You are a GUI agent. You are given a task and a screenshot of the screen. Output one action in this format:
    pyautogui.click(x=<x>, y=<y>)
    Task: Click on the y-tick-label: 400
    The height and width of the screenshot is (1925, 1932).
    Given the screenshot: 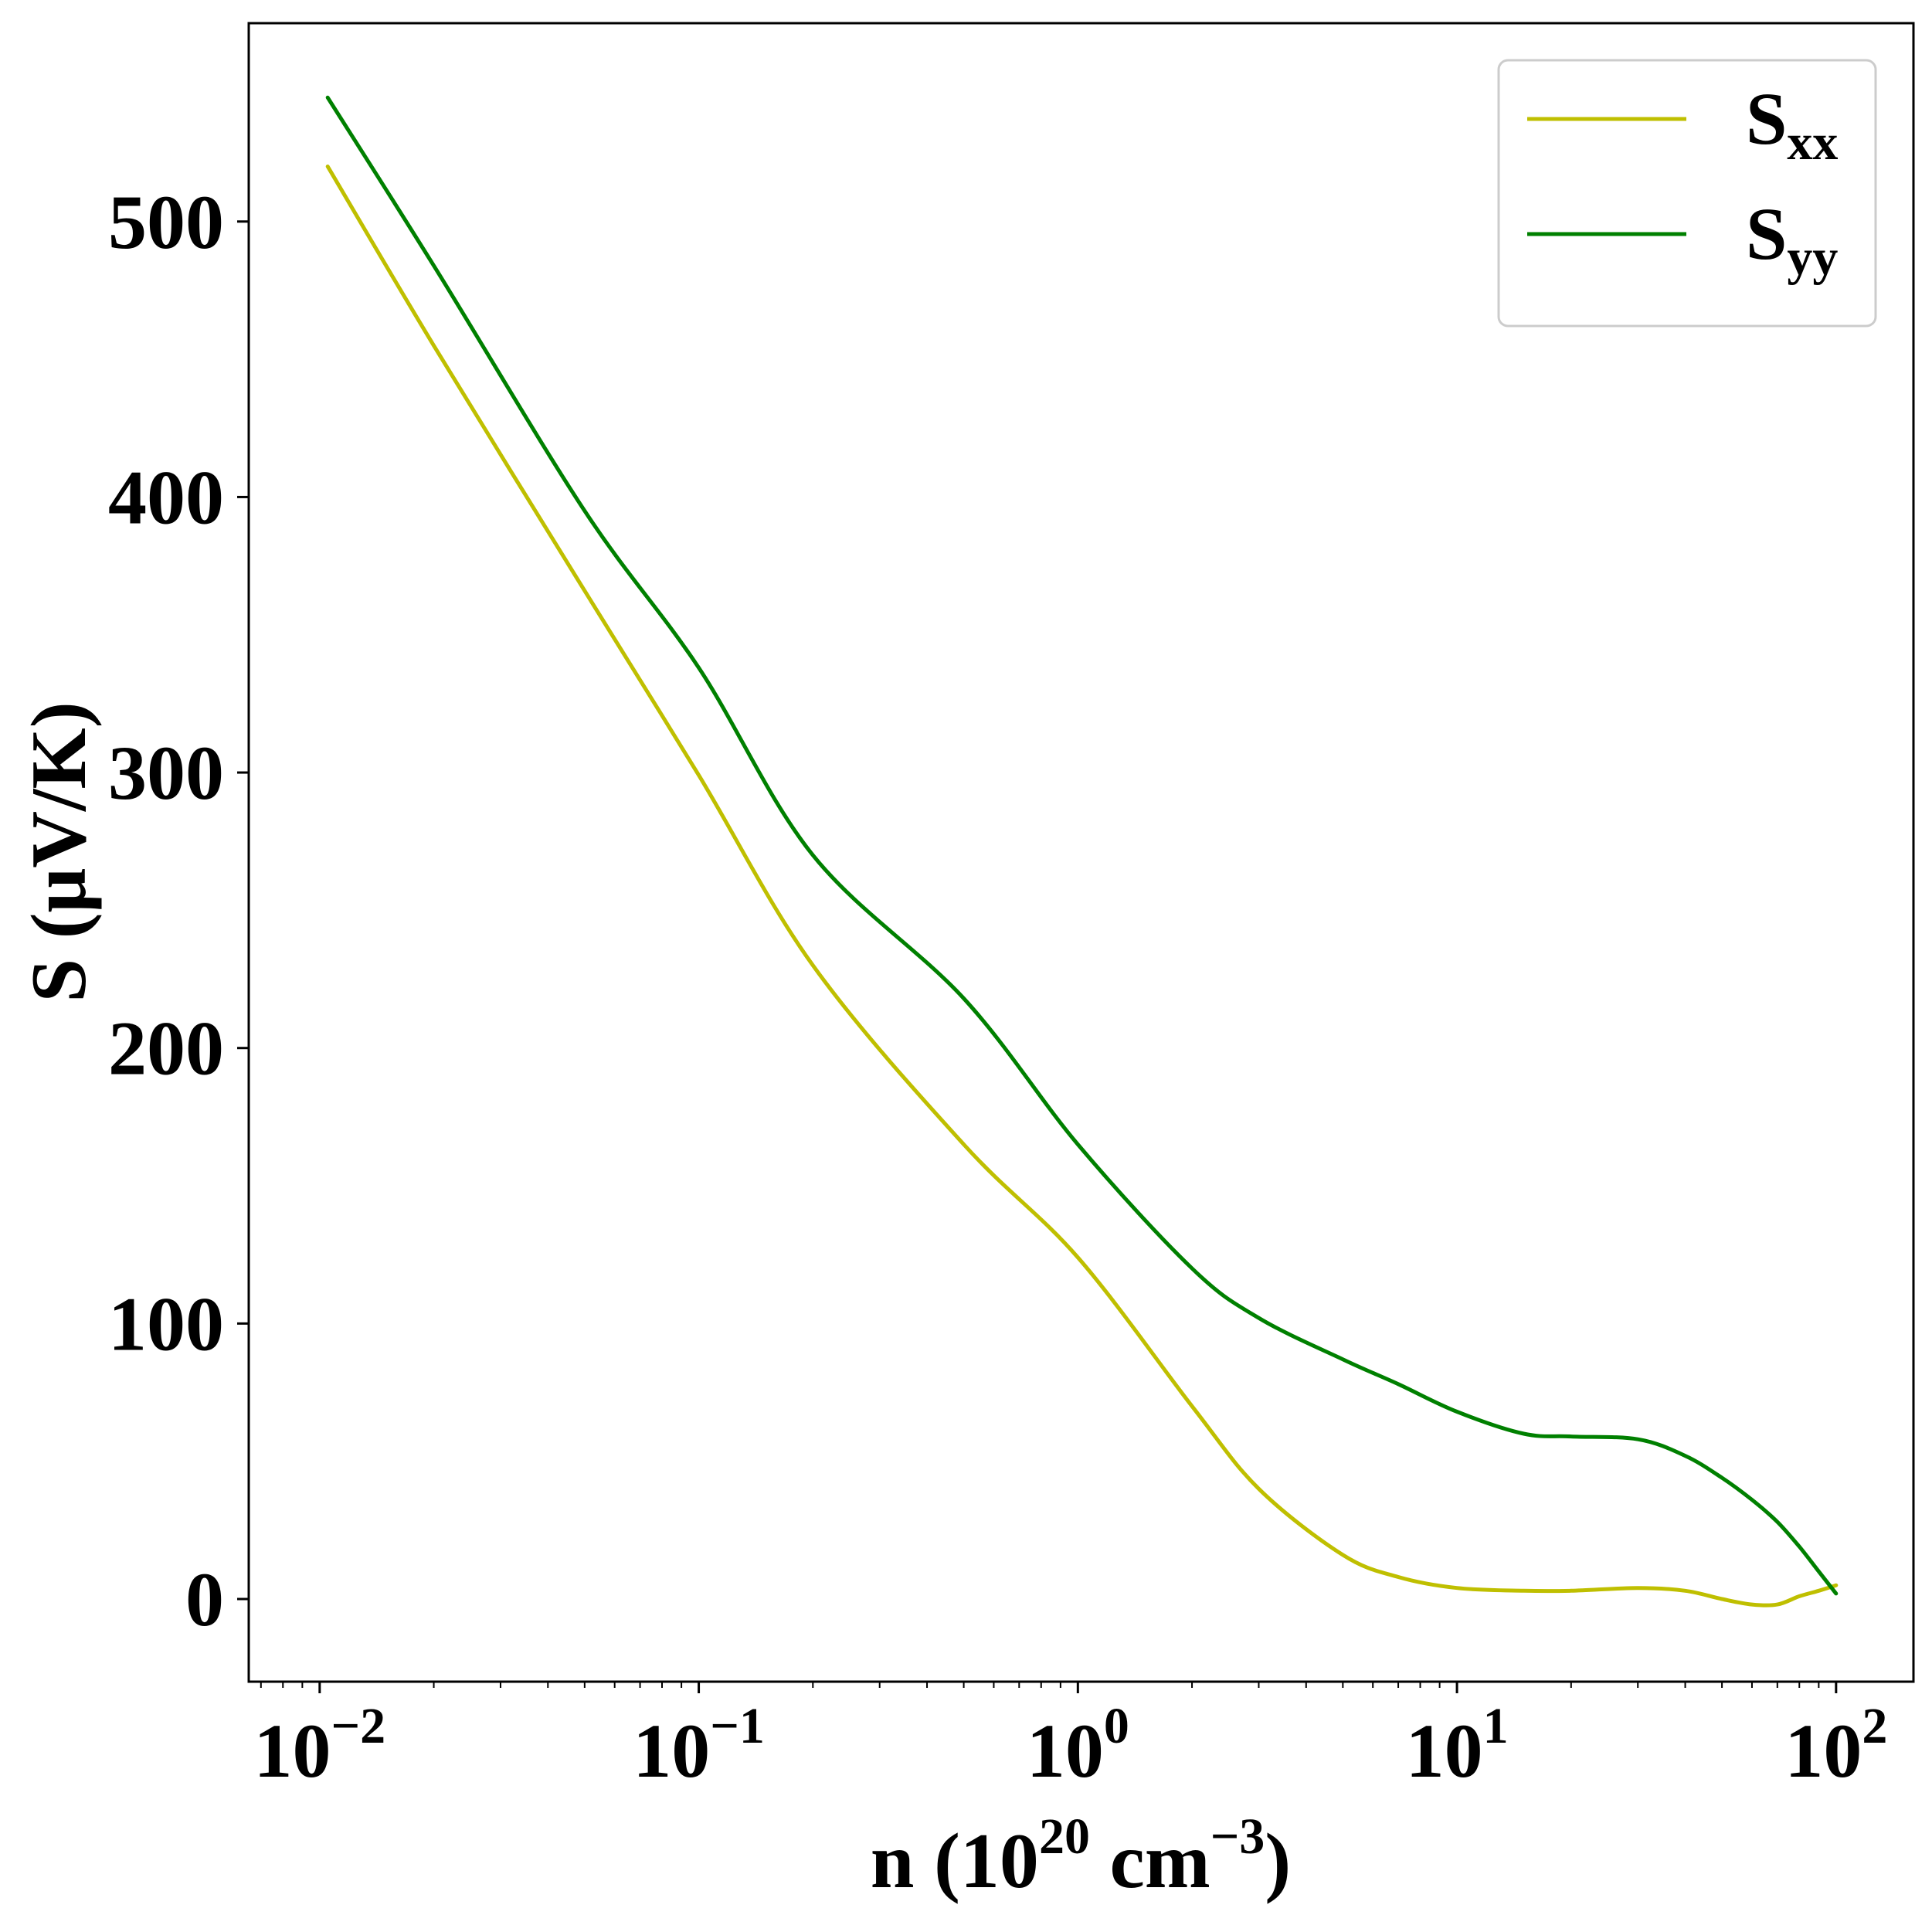 What is the action you would take?
    pyautogui.click(x=166, y=497)
    